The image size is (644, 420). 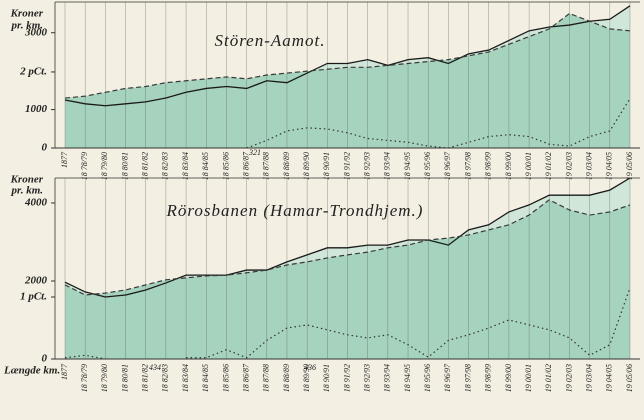 What do you see at coordinates (33, 71) in the screenshot?
I see `y2-tick-label: 2 pCt.` at bounding box center [33, 71].